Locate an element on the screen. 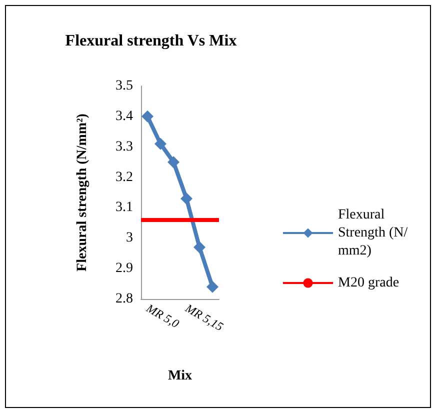  x-axis-title: Mix is located at coordinates (180, 376).